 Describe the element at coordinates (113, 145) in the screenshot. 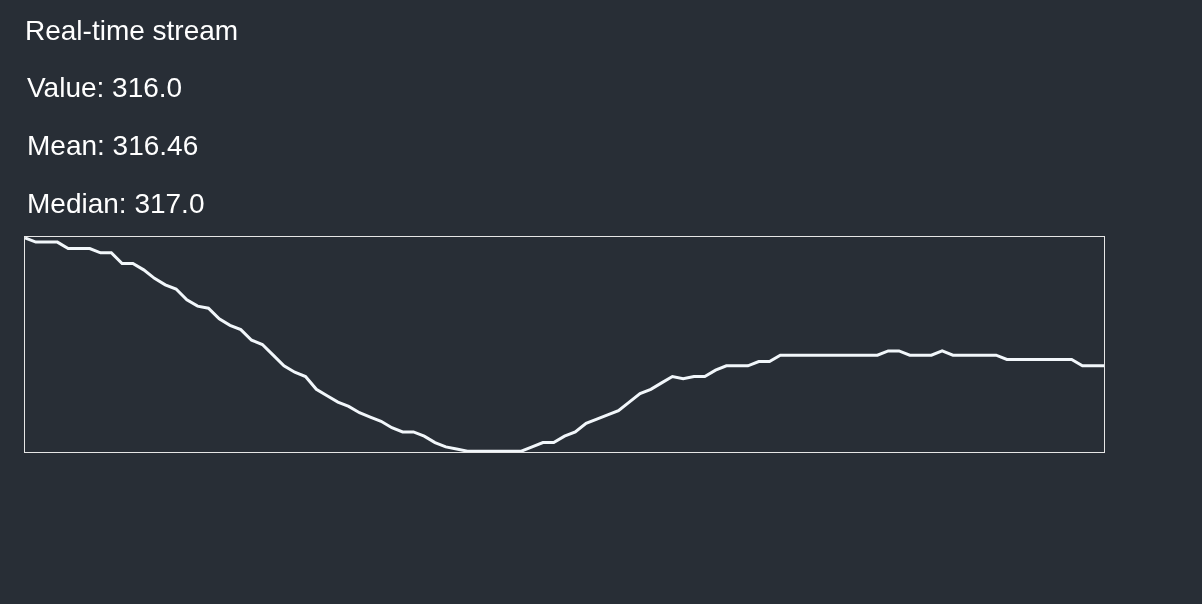

I see `text: Mean: 316.46` at that location.